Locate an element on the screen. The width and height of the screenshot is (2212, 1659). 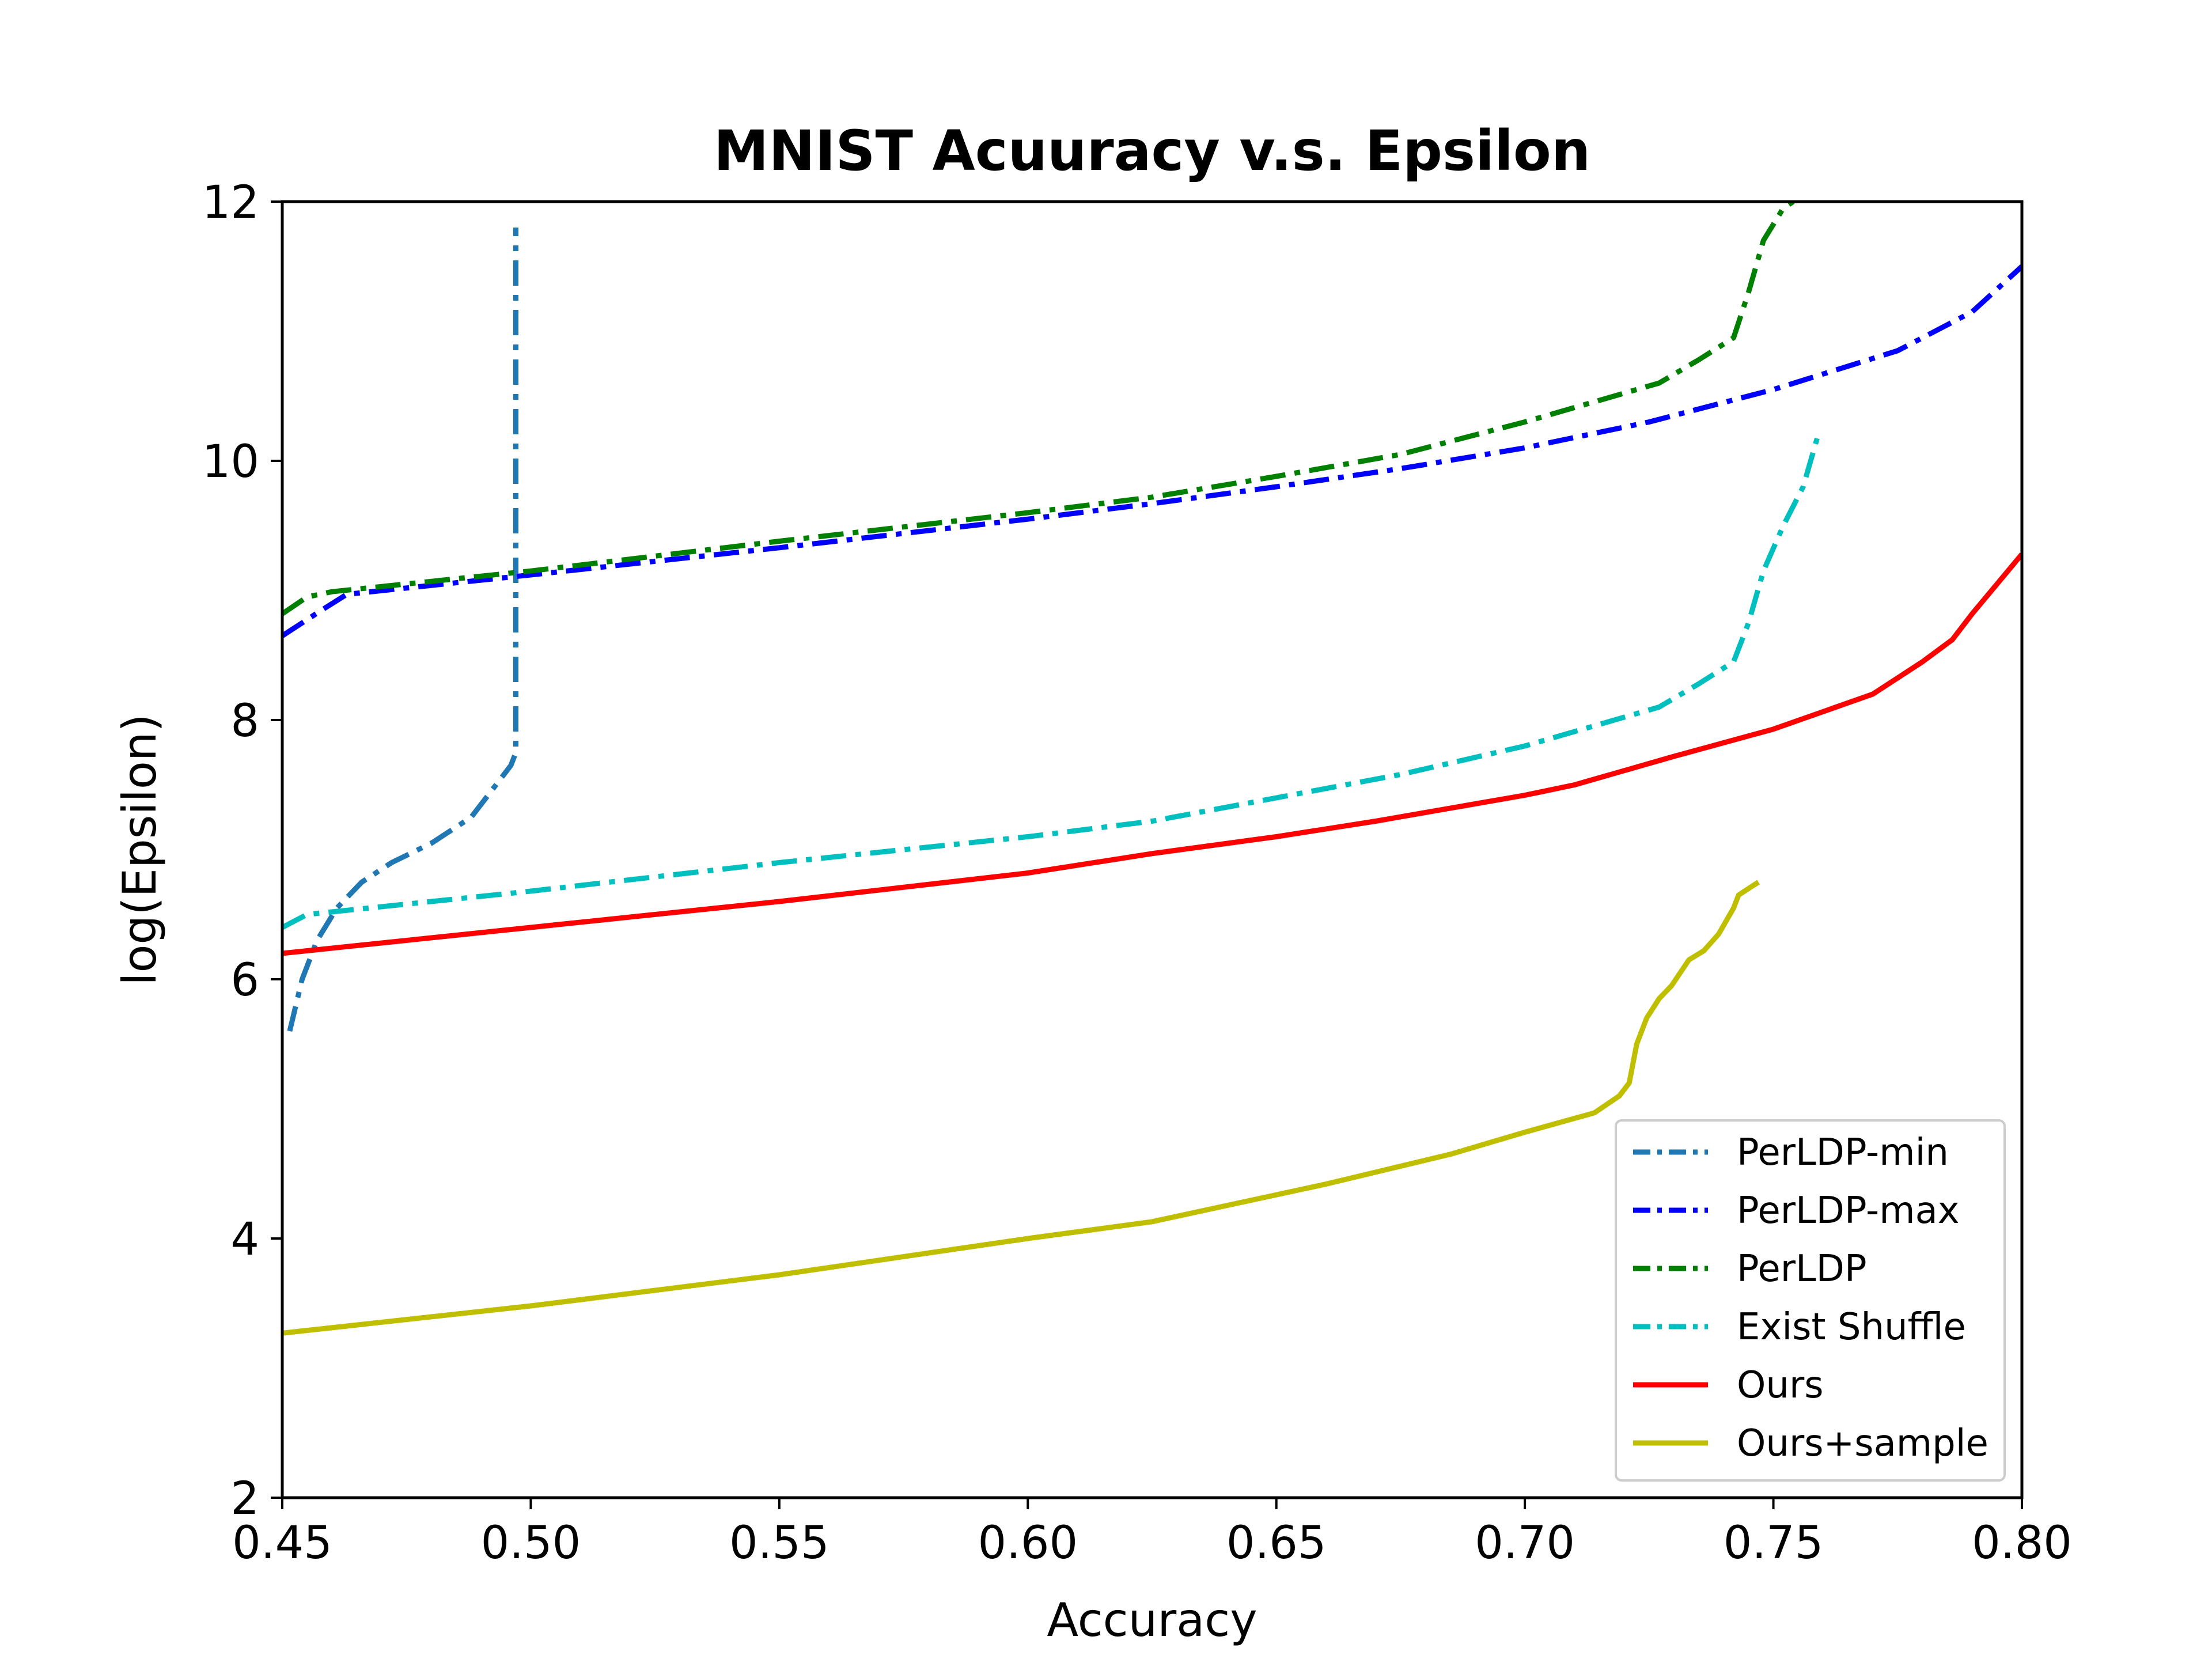
x-tick-label: 0.55 is located at coordinates (779, 1543).